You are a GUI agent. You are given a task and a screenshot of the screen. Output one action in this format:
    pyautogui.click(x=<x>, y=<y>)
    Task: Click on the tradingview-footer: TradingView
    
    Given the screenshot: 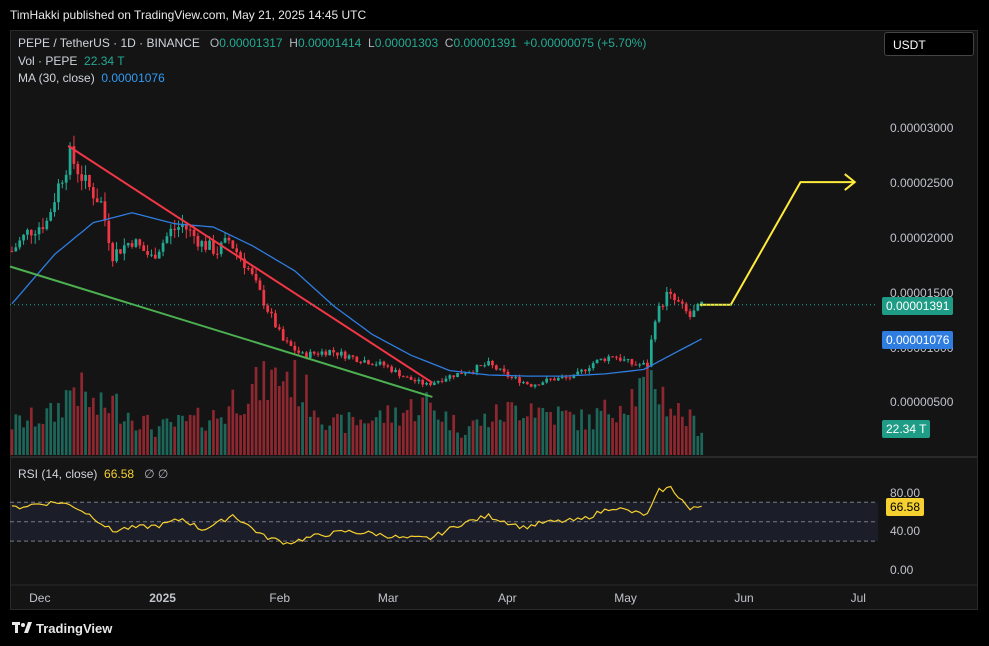 What is the action you would take?
    pyautogui.click(x=62, y=629)
    